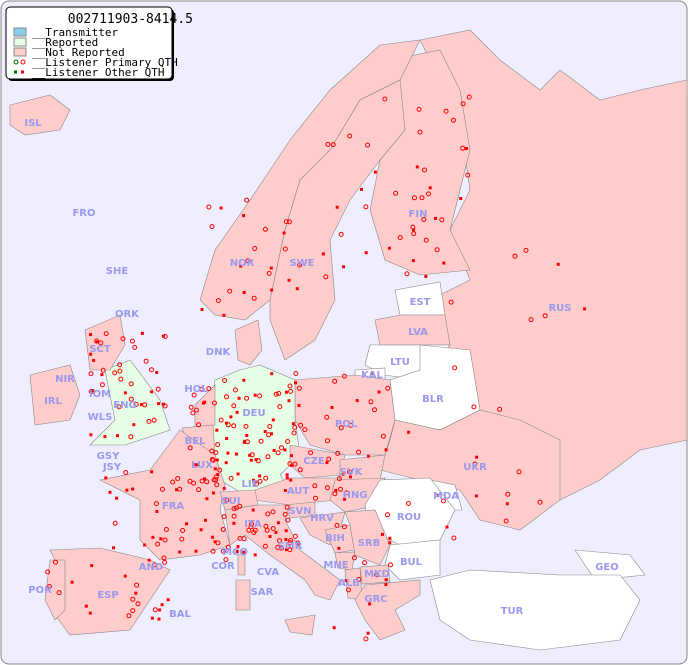 This screenshot has width=688, height=665. What do you see at coordinates (300, 625) in the screenshot?
I see `country-sicily` at bounding box center [300, 625].